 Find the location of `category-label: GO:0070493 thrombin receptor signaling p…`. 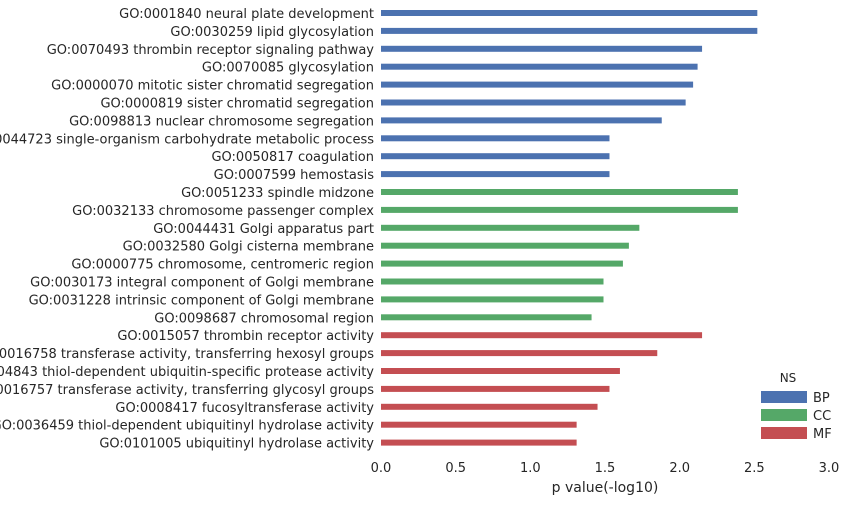

category-label: GO:0070493 thrombin receptor signaling p… is located at coordinates (211, 50).